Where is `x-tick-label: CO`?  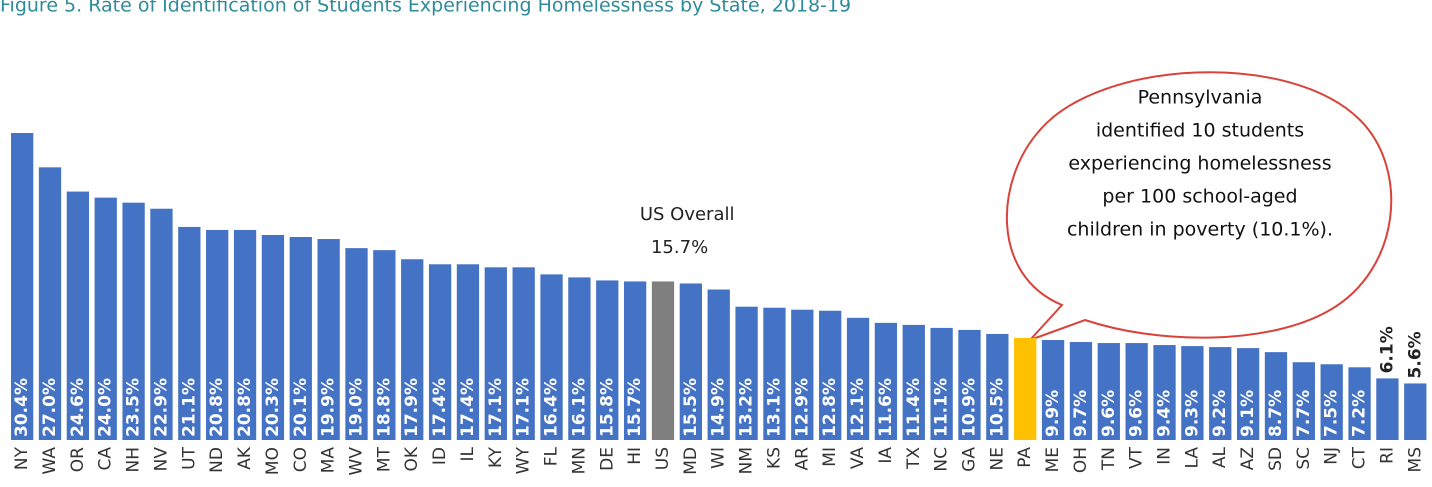 x-tick-label: CO is located at coordinates (301, 459).